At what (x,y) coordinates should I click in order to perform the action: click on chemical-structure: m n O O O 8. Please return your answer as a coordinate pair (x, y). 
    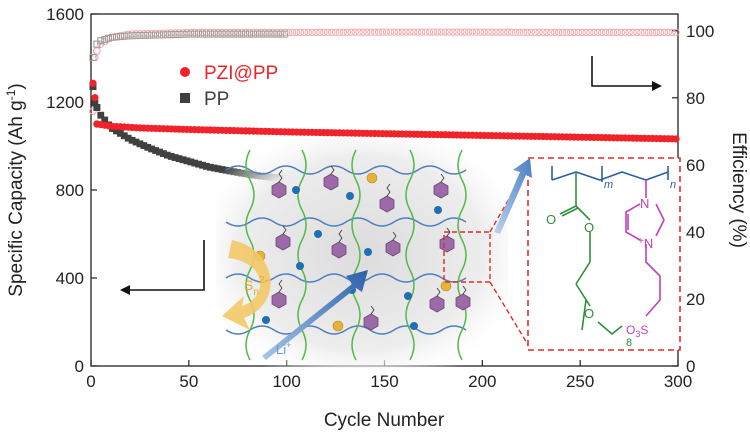
    Looking at the image, I should click on (611, 257).